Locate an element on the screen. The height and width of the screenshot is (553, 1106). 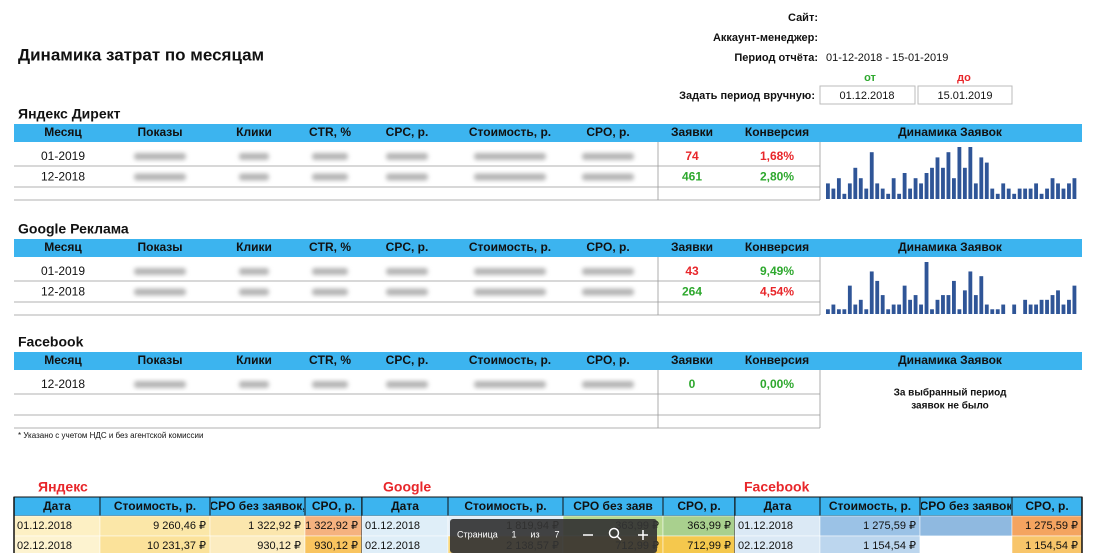
orders: 43 is located at coordinates (692, 271).